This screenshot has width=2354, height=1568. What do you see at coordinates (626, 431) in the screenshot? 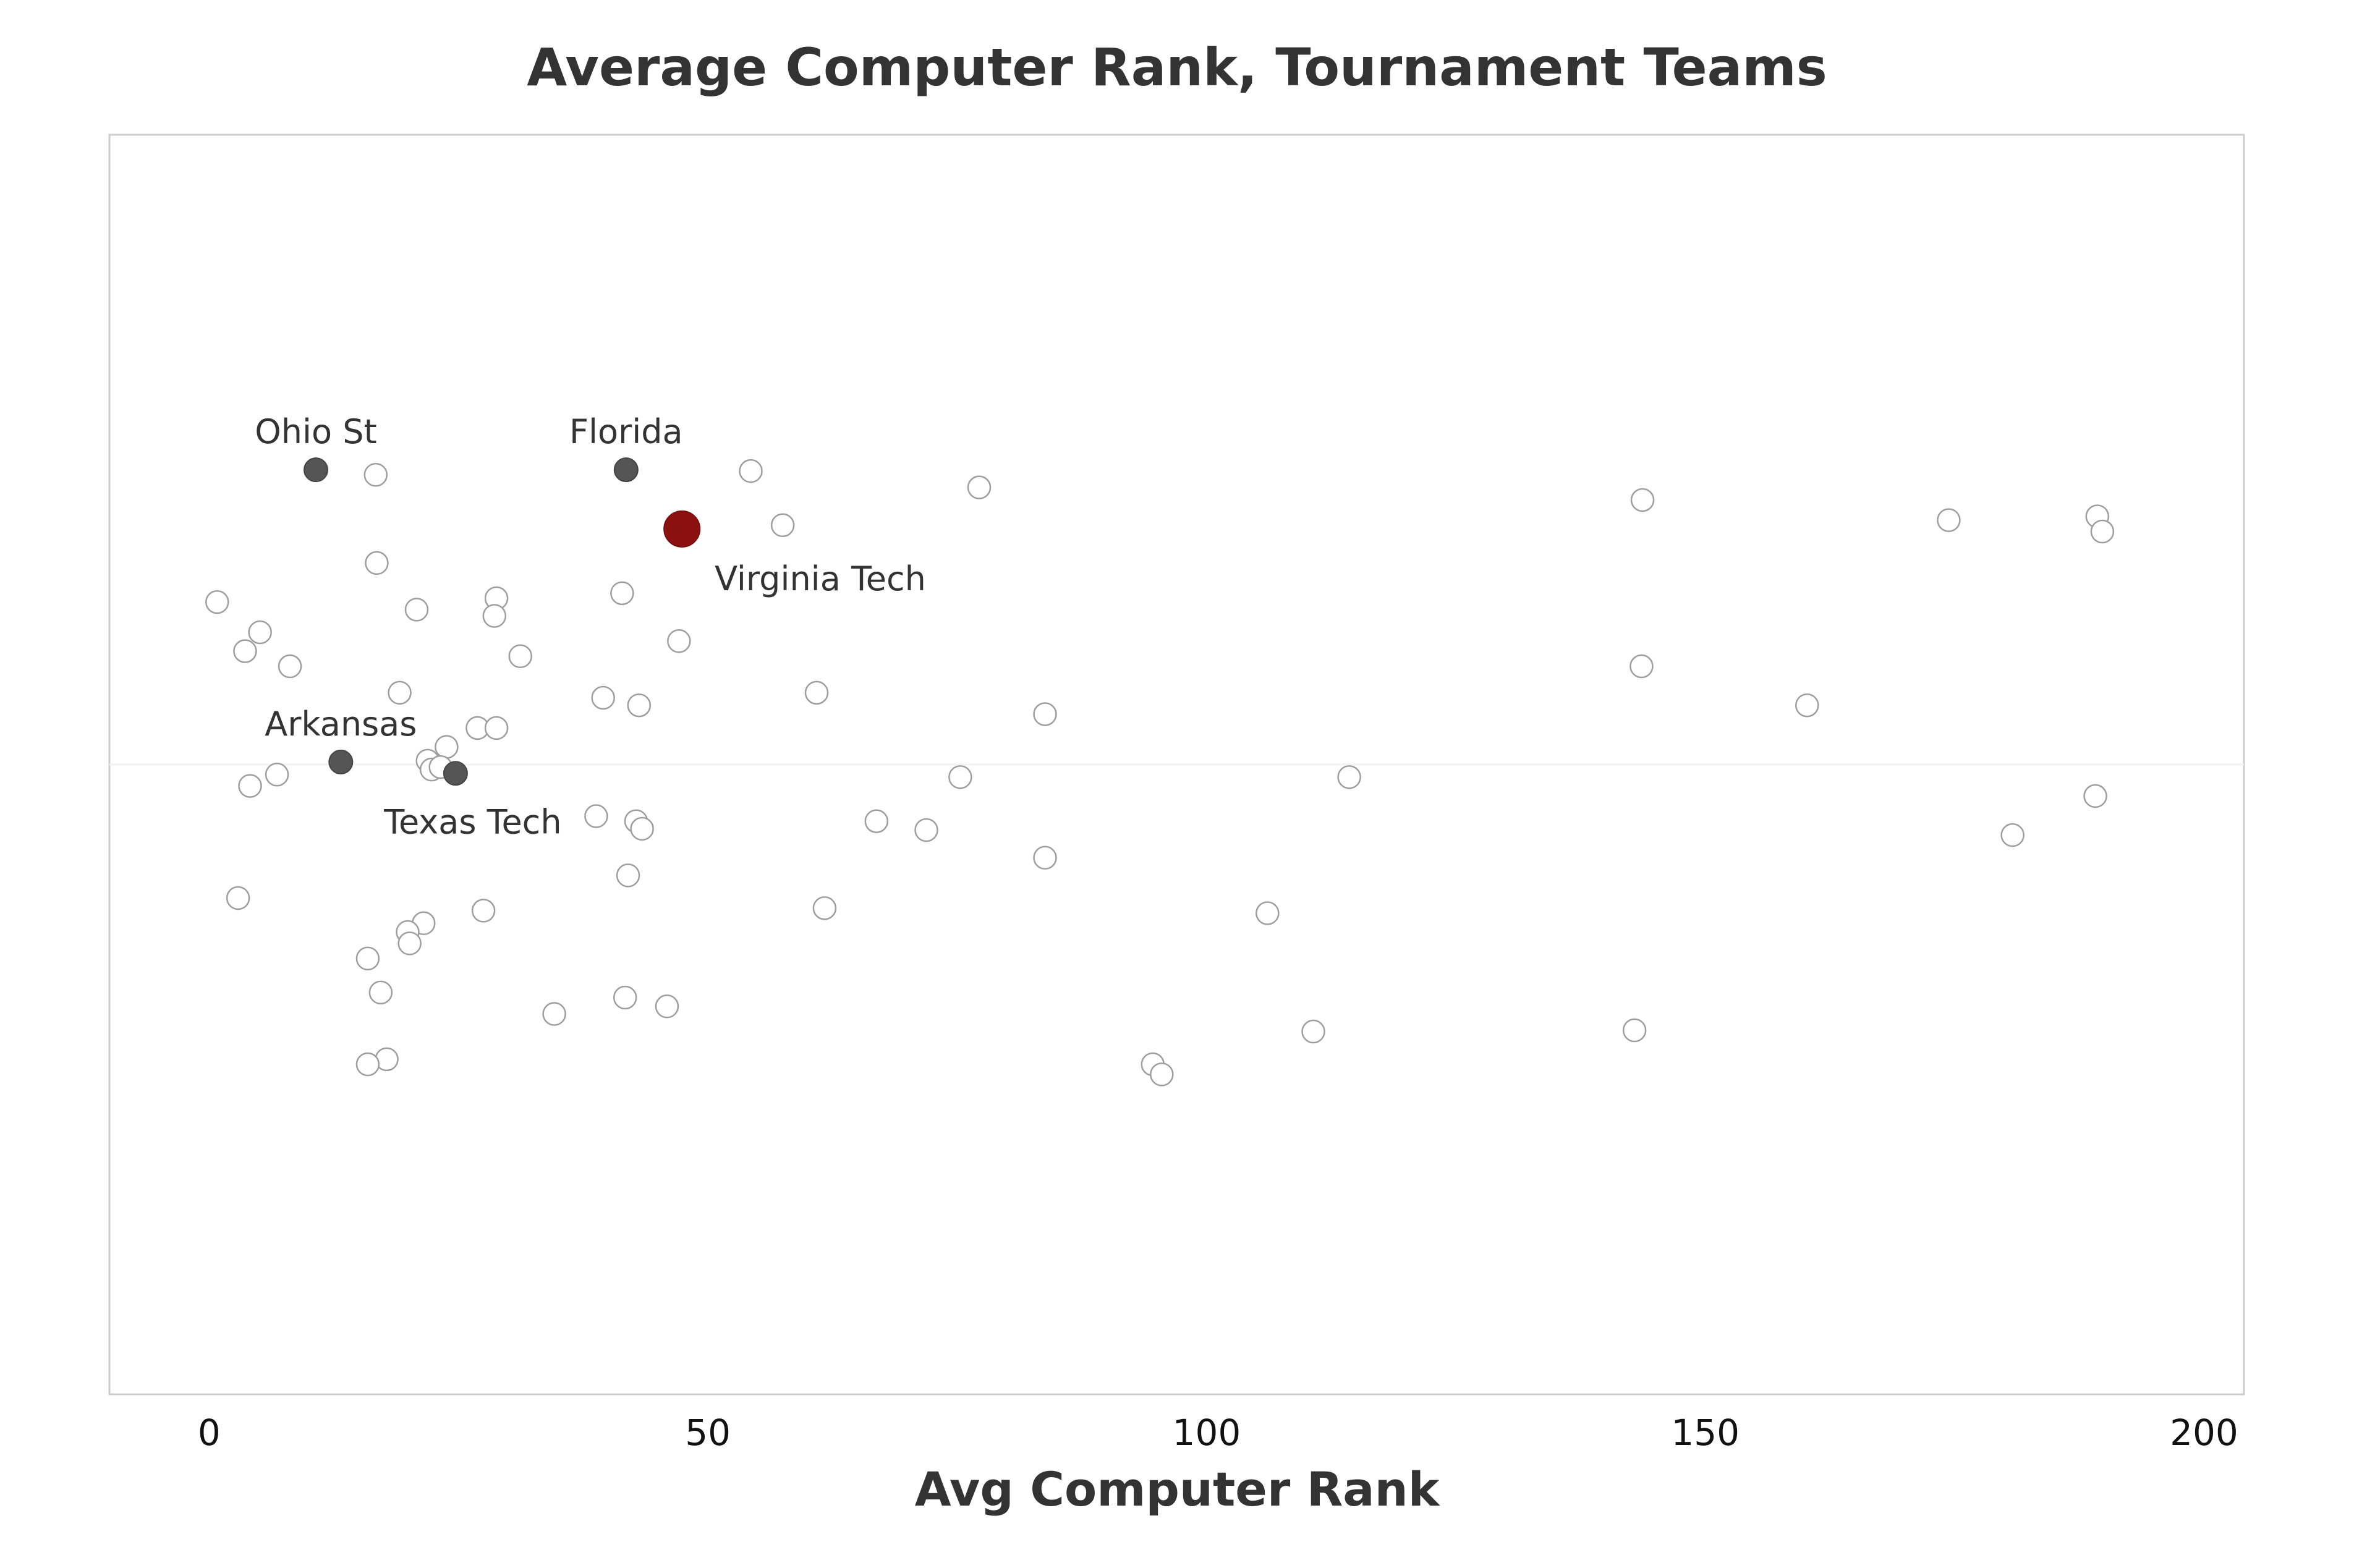
I see `point-label: Florida` at bounding box center [626, 431].